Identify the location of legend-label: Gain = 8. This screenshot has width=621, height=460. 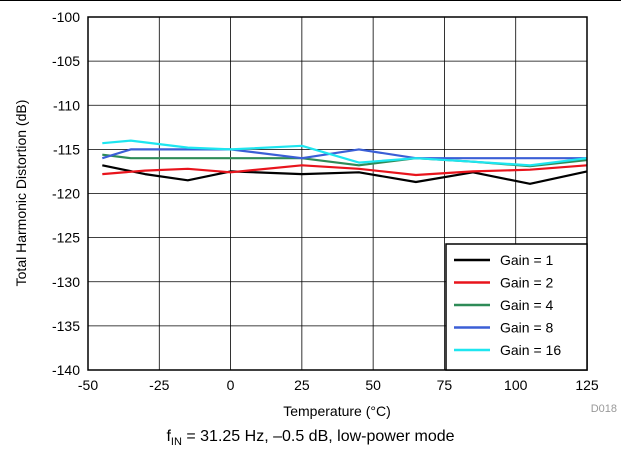
(527, 328).